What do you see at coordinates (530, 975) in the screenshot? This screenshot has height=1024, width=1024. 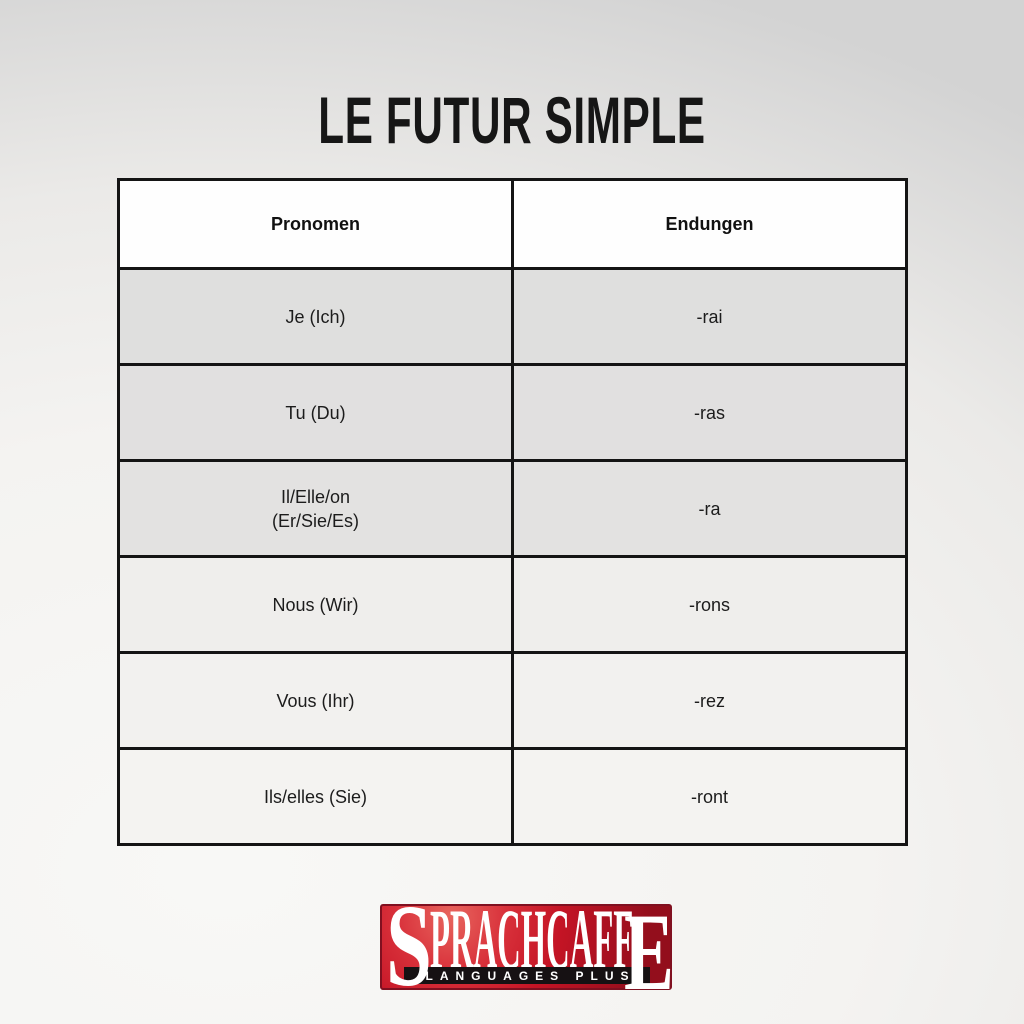 I see `logo-subtitle: LANGUAGES PLUS` at bounding box center [530, 975].